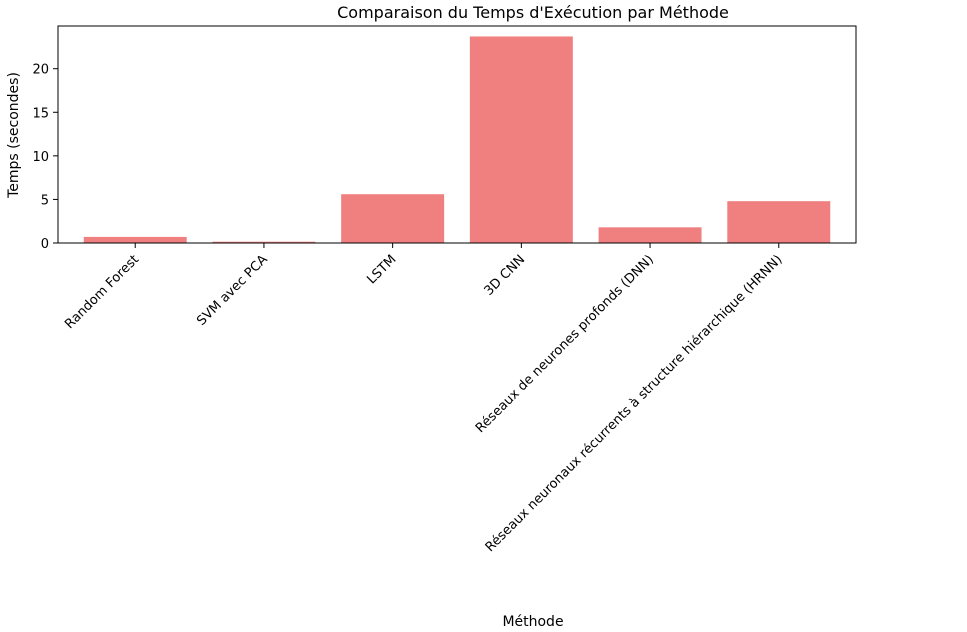 The image size is (967, 632). What do you see at coordinates (381, 269) in the screenshot?
I see `x-tick-label-2: LSTM` at bounding box center [381, 269].